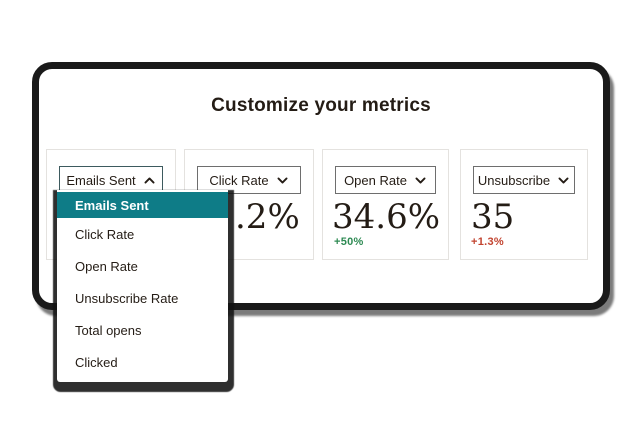 The image size is (640, 443). I want to click on menu-item-total-opens: Total opens, so click(142, 330).